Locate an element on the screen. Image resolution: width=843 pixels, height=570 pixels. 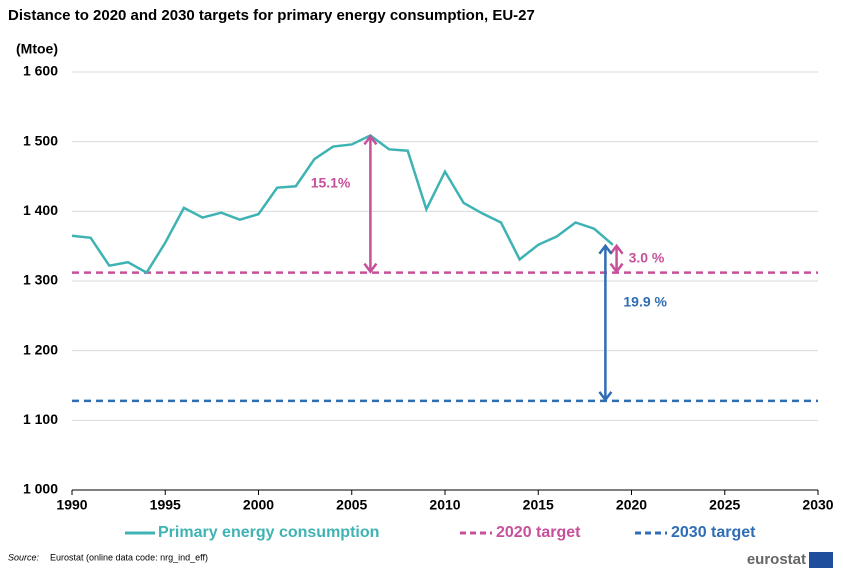
y-tick-label: 1 500 is located at coordinates (40, 140).